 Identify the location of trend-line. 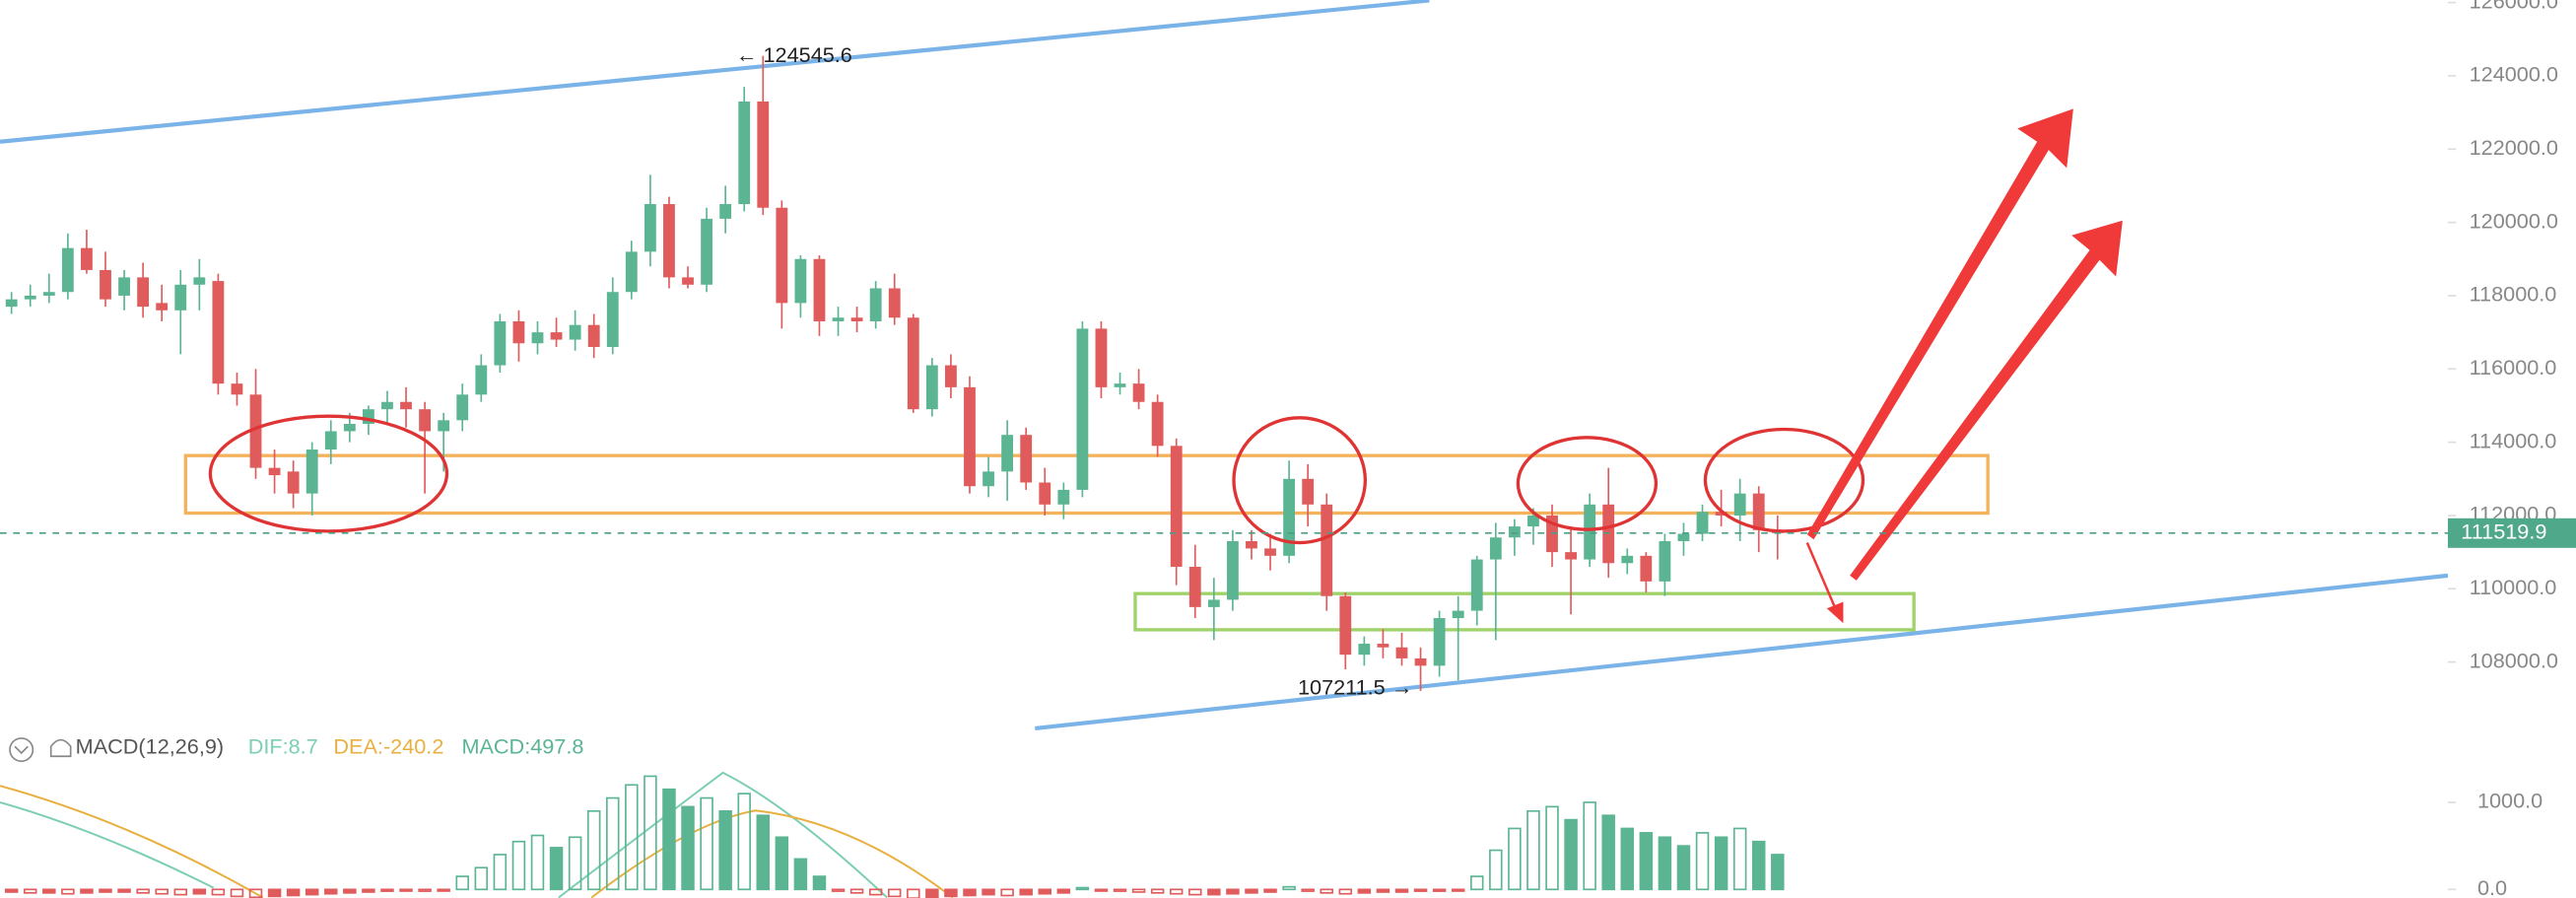
(1742, 651).